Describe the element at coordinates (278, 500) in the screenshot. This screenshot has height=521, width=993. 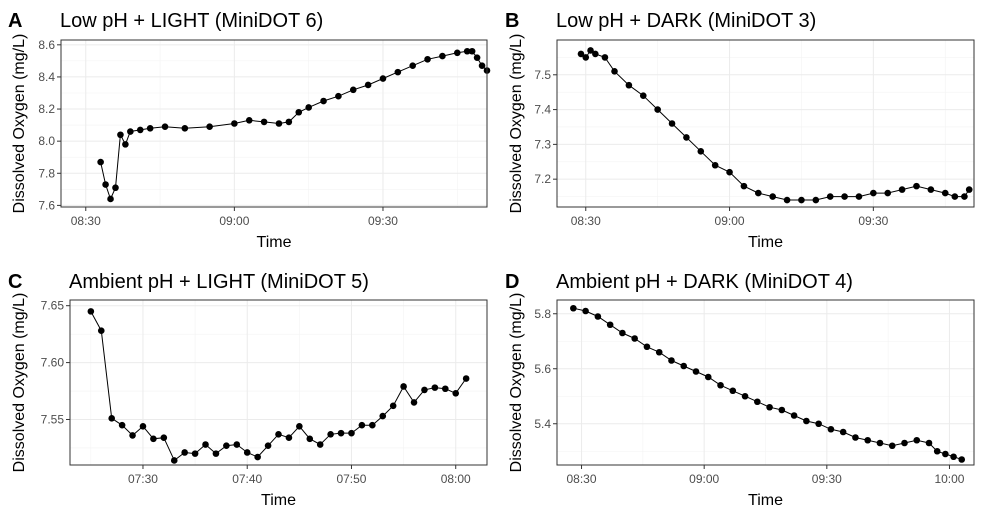
I see `x-axis-title: Time` at that location.